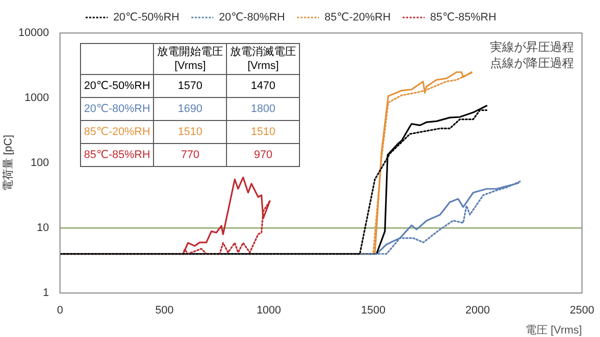 The height and width of the screenshot is (337, 600). Describe the element at coordinates (373, 310) in the screenshot. I see `x-tick-label: 1500` at that location.